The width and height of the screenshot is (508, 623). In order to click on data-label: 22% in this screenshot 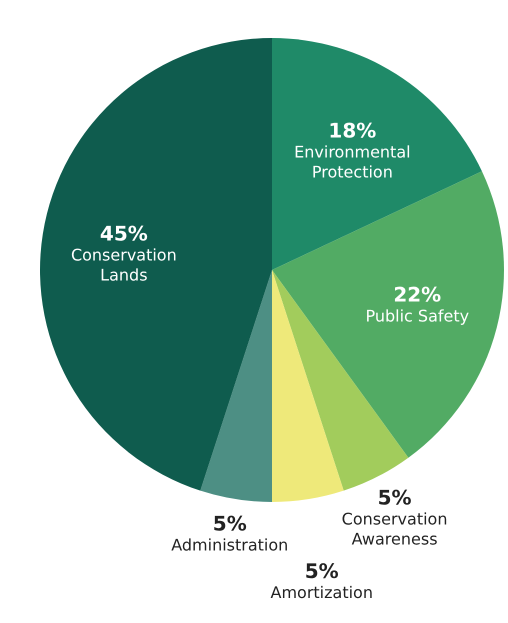, I will do `click(417, 294)`.